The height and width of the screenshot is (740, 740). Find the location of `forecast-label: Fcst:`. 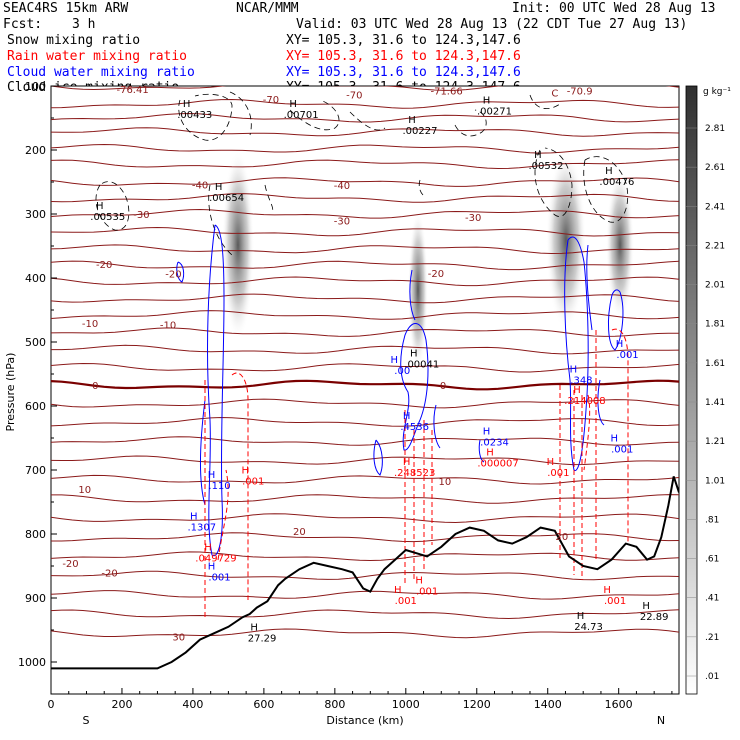

forecast-label: Fcst: is located at coordinates (23, 24).